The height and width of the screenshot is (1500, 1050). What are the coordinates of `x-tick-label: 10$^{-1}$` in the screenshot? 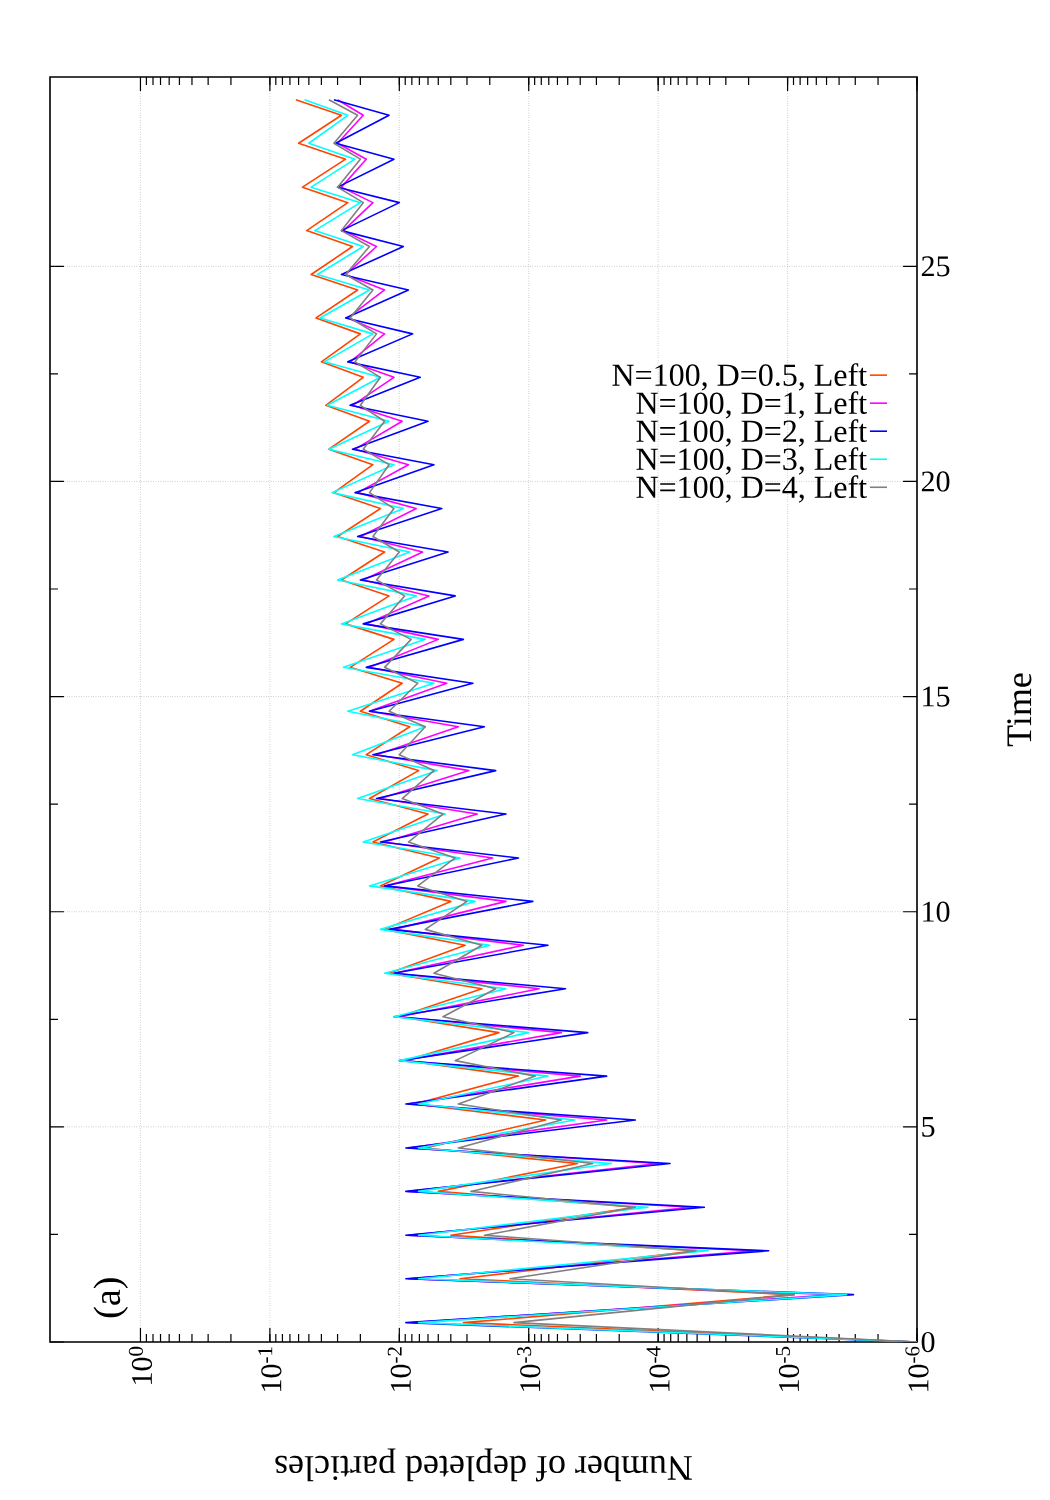 It's located at (270, 1369).